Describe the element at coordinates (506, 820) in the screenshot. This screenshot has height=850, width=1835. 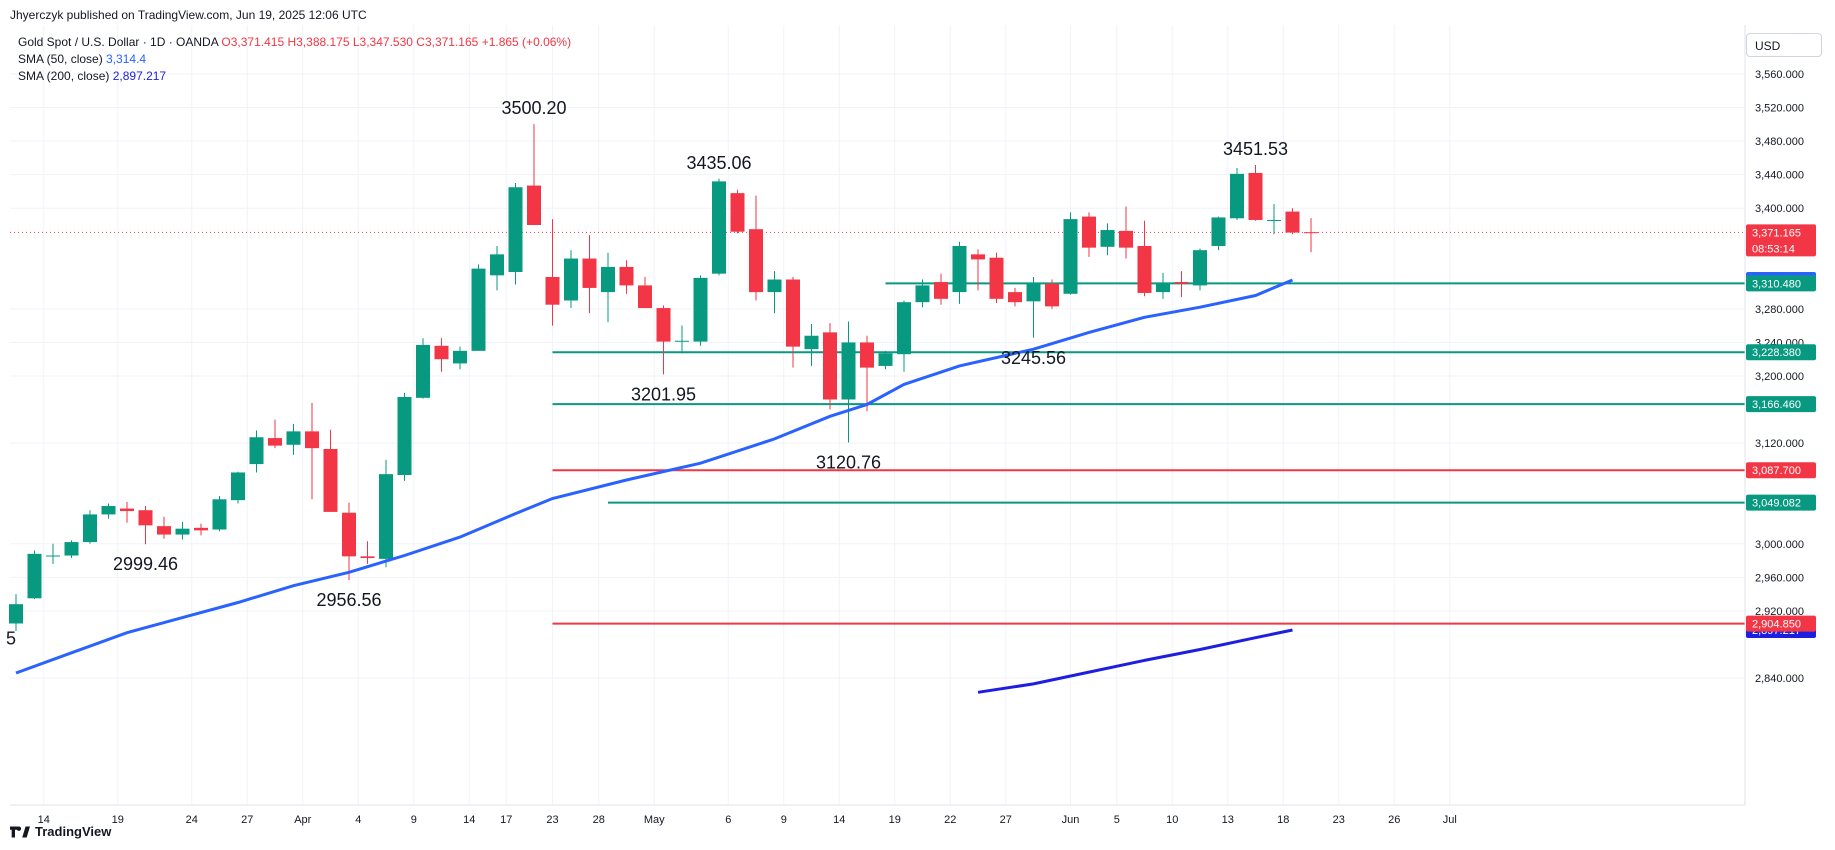
I see `x-tick-label: 17` at that location.